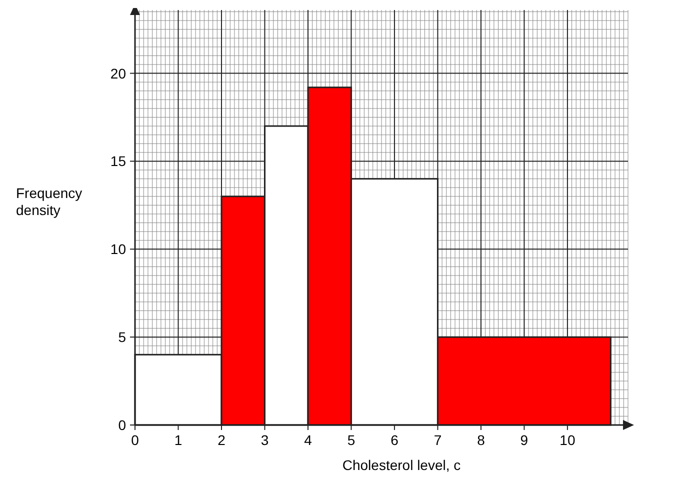 The image size is (676, 490). What do you see at coordinates (118, 161) in the screenshot?
I see `y-tick-label: 15` at bounding box center [118, 161].